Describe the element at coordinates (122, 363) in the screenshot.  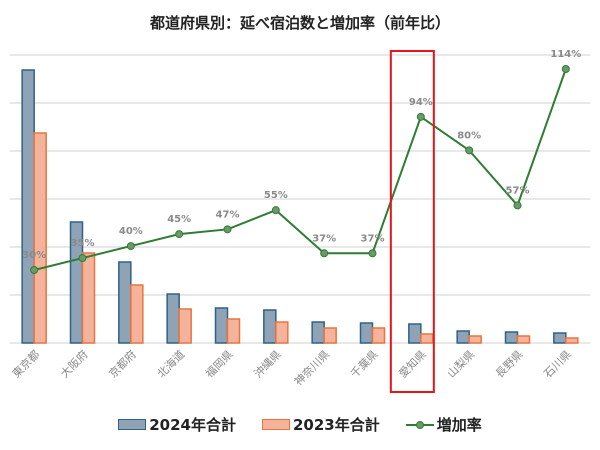
I see `x-axis-label: 京都府` at that location.